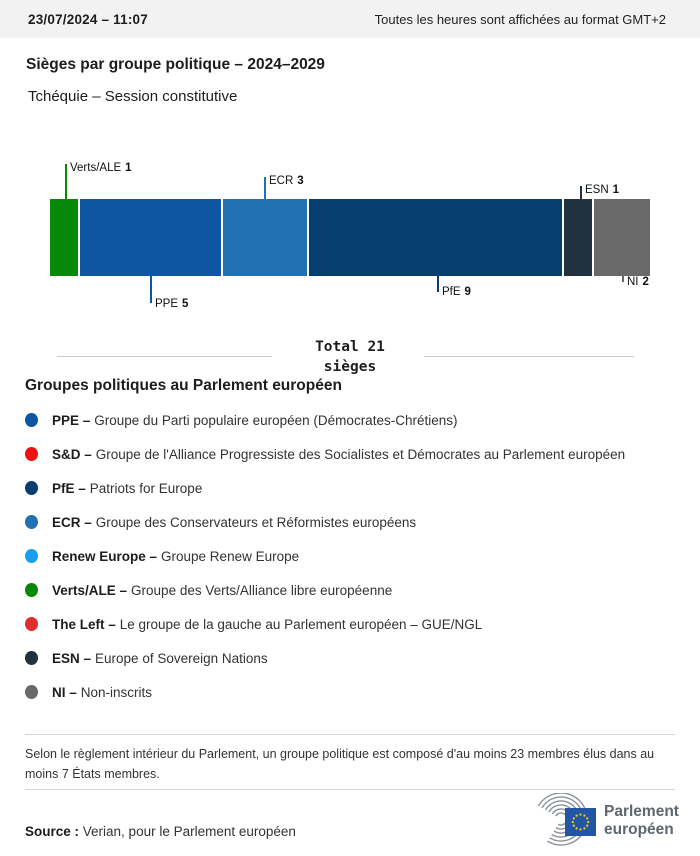 The image size is (700, 856). I want to click on bar-segment-verts-ale, so click(64, 237).